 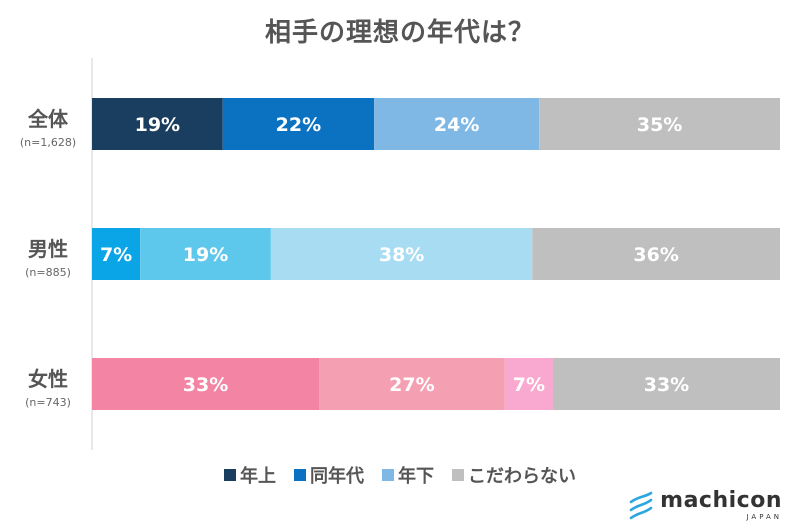 I want to click on data-label-male-no-preference: 36%, so click(x=655, y=255).